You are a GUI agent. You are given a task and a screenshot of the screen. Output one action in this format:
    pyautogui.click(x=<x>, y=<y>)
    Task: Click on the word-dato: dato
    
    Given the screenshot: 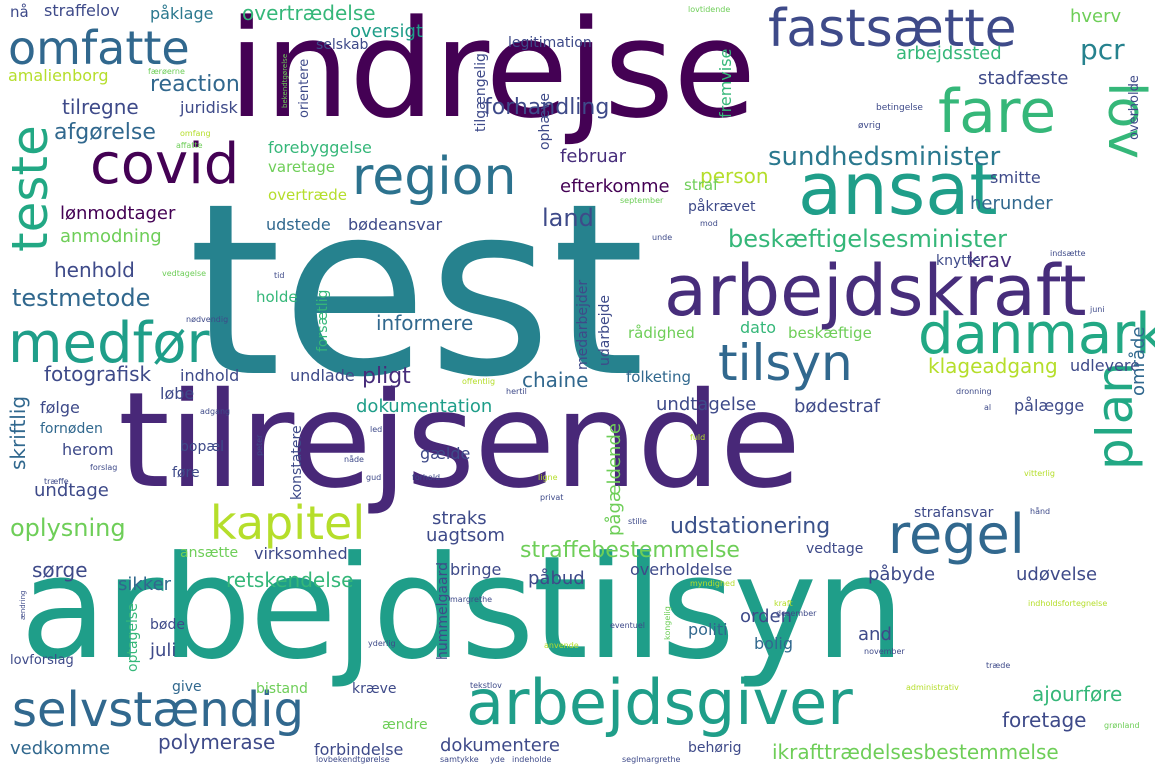 What is the action you would take?
    pyautogui.click(x=758, y=327)
    